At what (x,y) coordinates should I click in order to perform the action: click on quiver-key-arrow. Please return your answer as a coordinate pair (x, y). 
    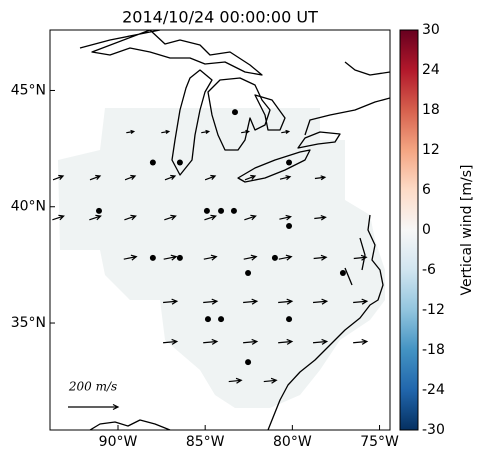
    Looking at the image, I should click on (94, 407).